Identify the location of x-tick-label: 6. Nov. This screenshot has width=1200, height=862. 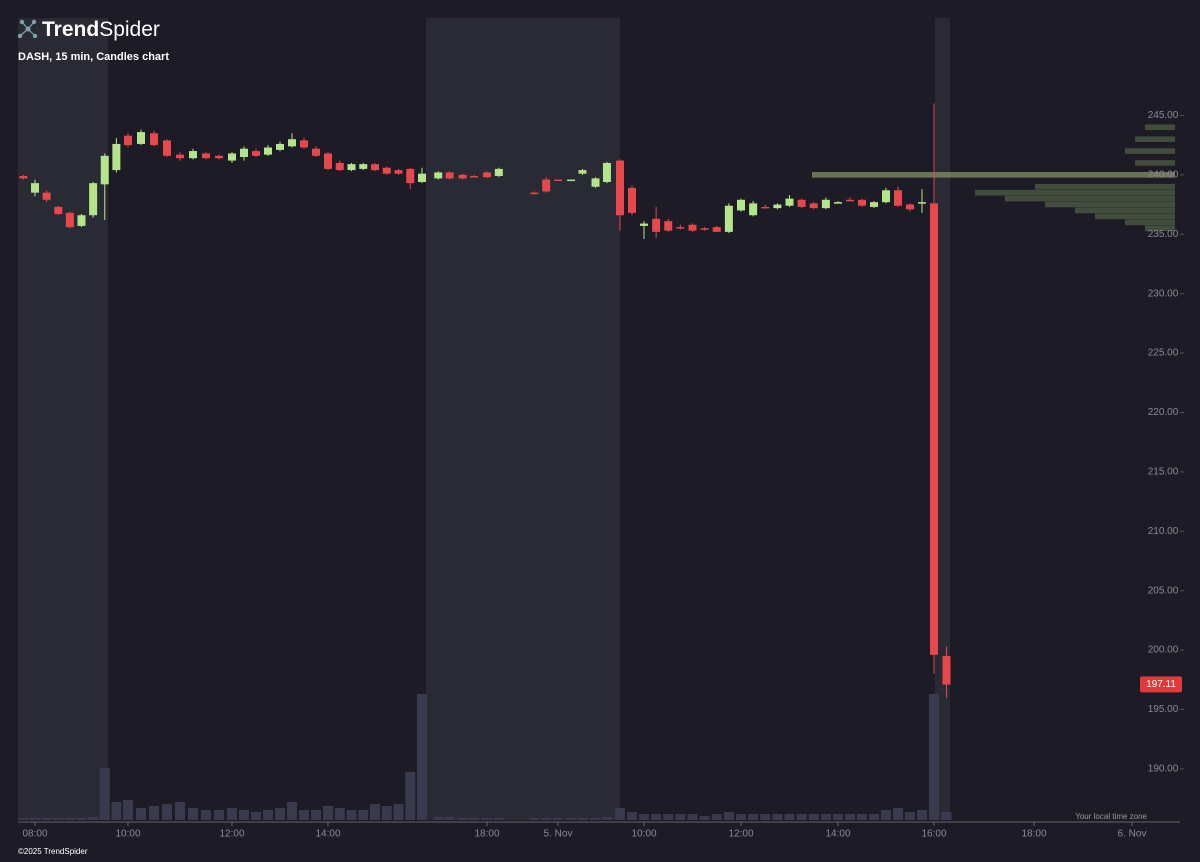
(1132, 834).